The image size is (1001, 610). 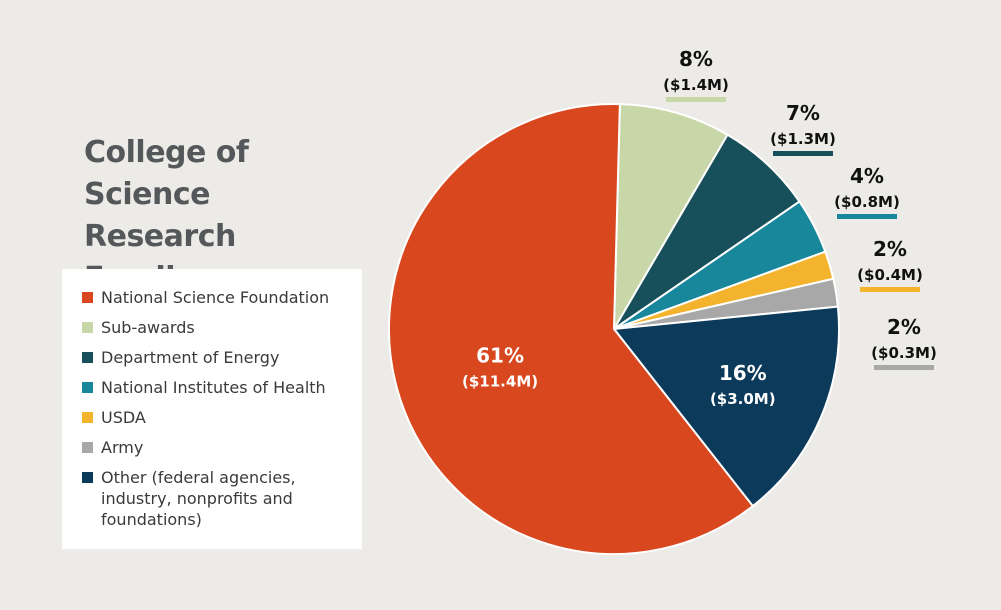 I want to click on slice-percent-label: 61%, so click(x=500, y=356).